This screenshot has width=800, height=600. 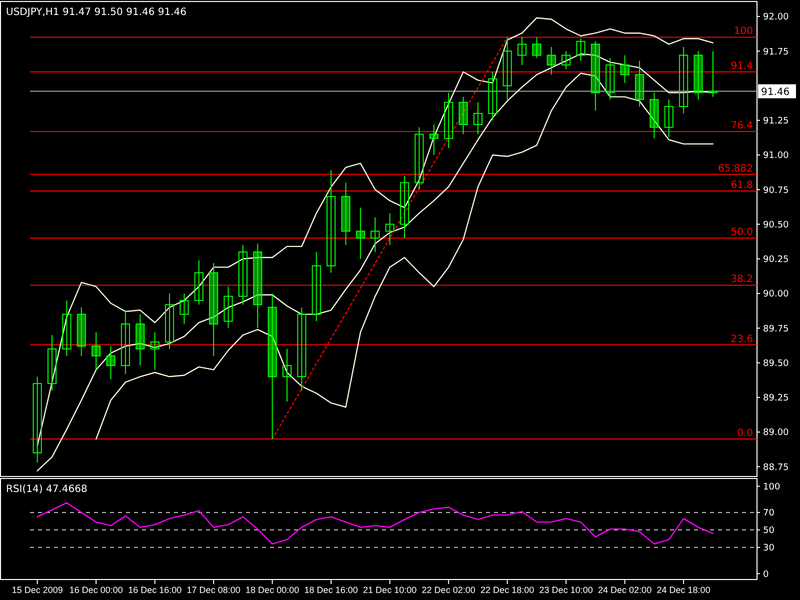 I want to click on x-tick-label: 24 Dec 18:00, so click(x=683, y=590).